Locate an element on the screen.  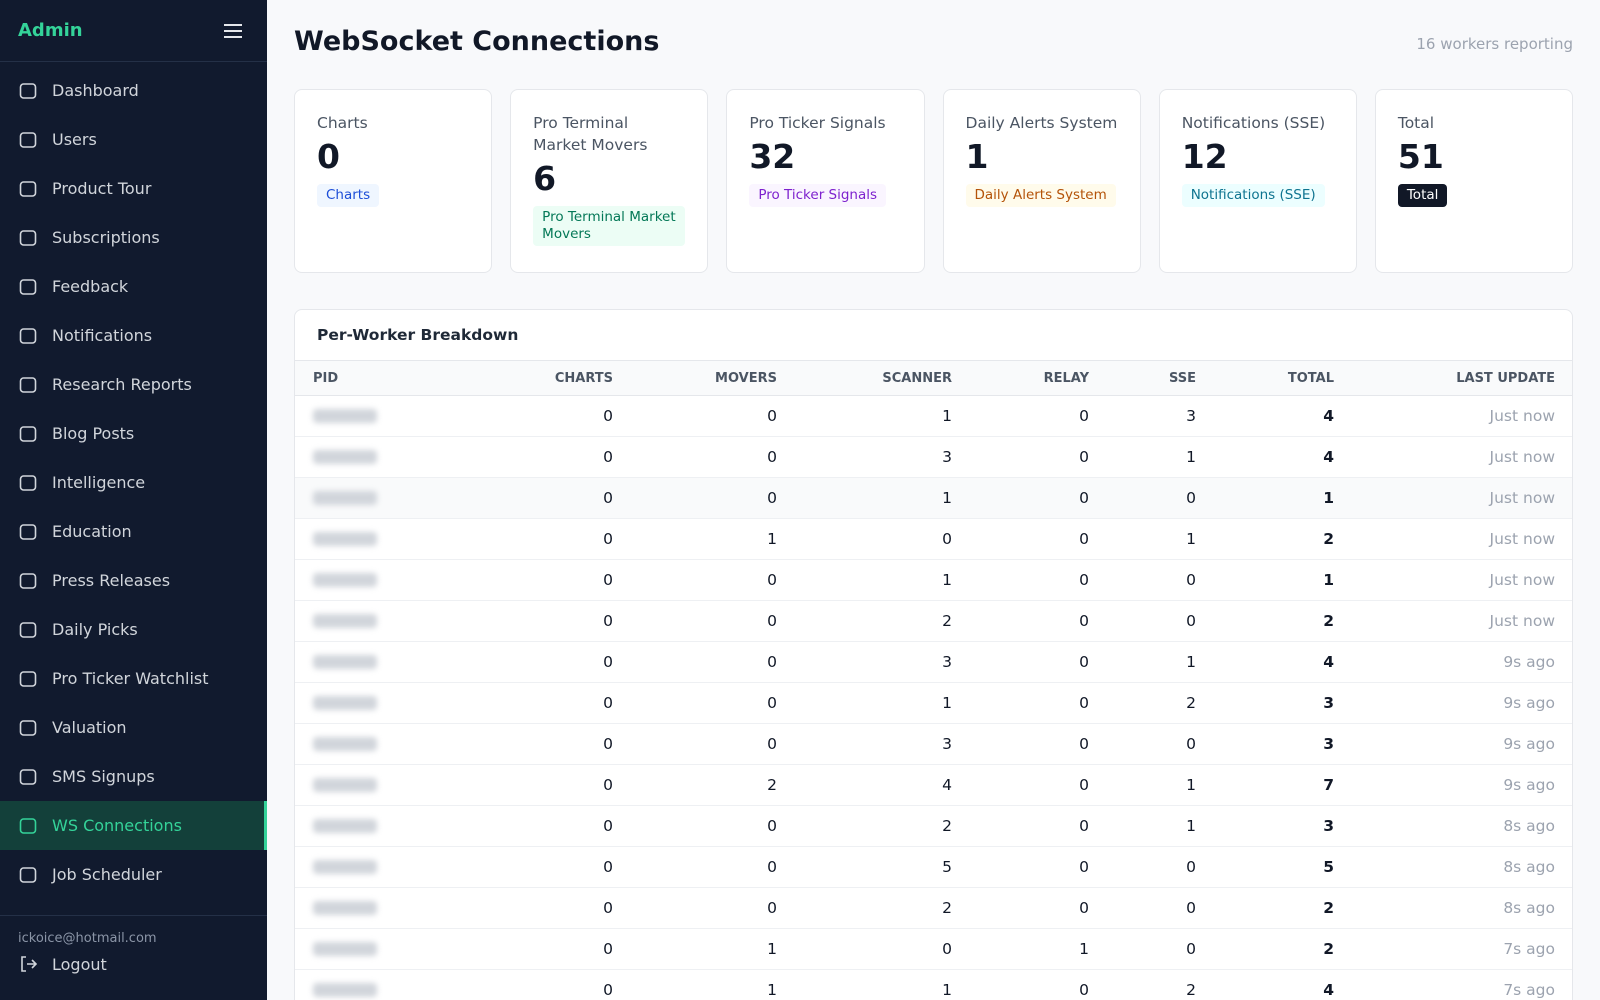
table-row: 0 1 0 0 1 2 Just now is located at coordinates (933, 539).